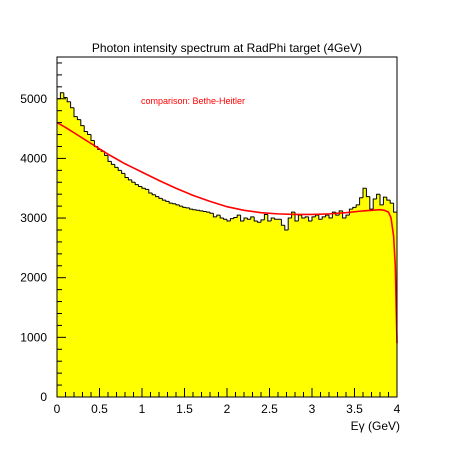 This screenshot has width=454, height=454. I want to click on y-tick-label: 2000, so click(33, 278).